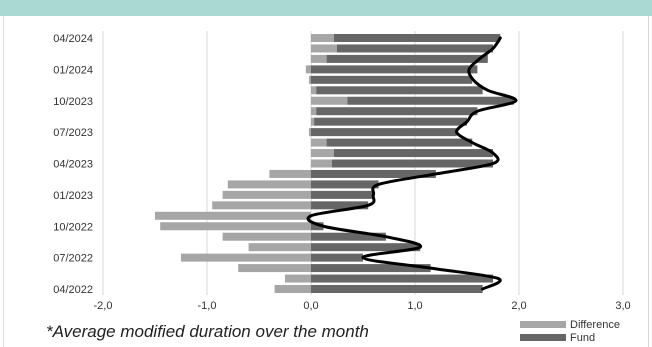  I want to click on y-tick-label: 10/2023, so click(73, 102).